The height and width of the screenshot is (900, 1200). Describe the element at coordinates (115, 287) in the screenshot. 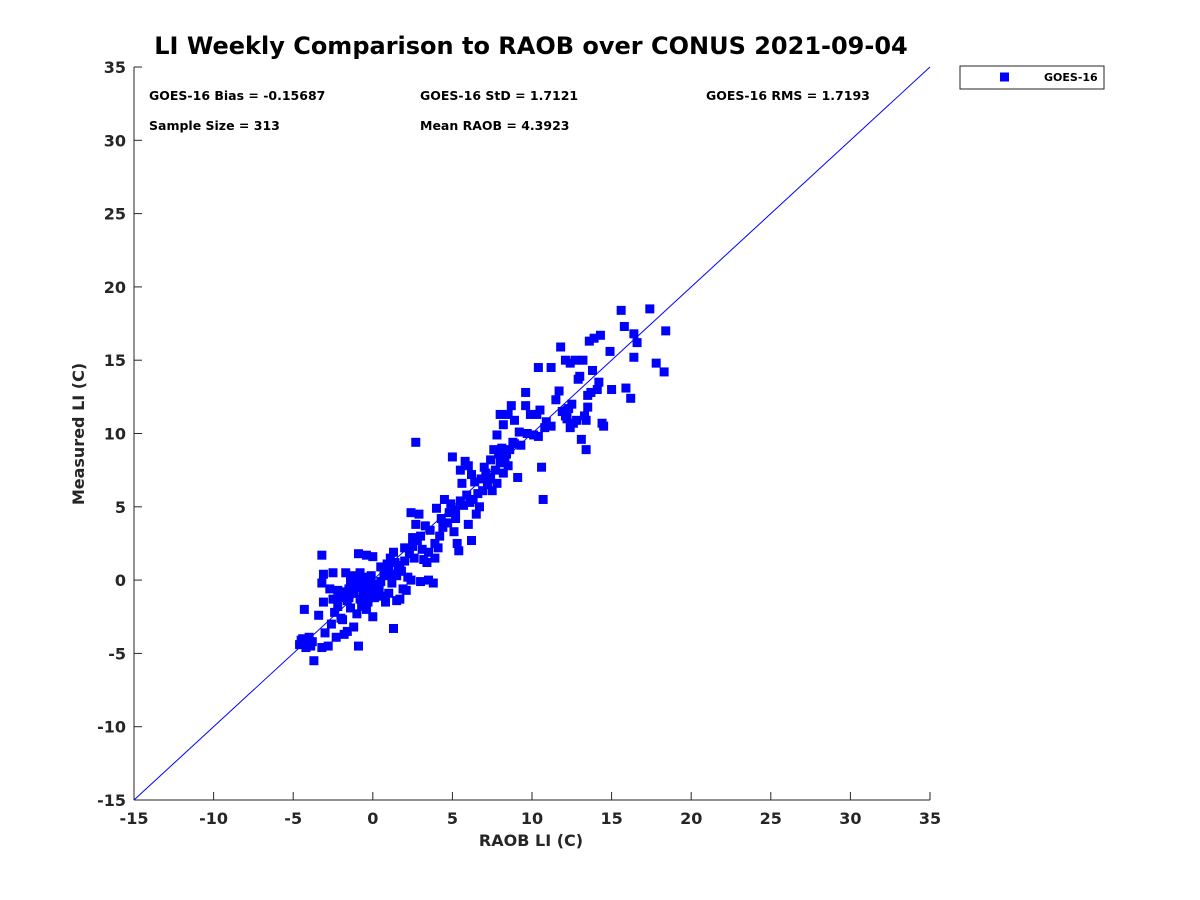

I see `y-tick-label: 20` at that location.